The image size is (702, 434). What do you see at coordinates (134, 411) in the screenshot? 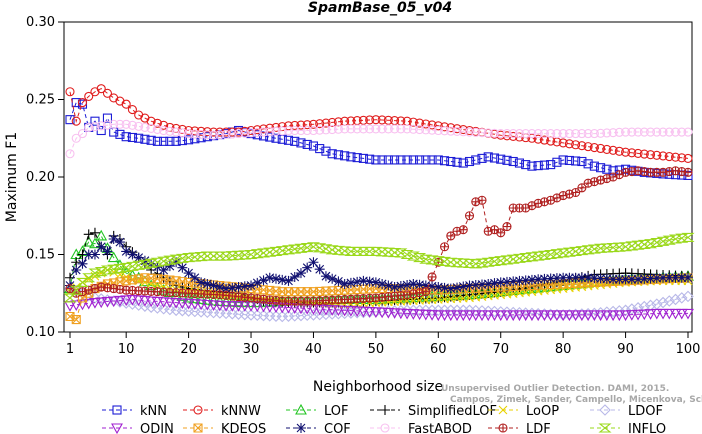
I see `legend-item-knn: kNN` at bounding box center [134, 411].